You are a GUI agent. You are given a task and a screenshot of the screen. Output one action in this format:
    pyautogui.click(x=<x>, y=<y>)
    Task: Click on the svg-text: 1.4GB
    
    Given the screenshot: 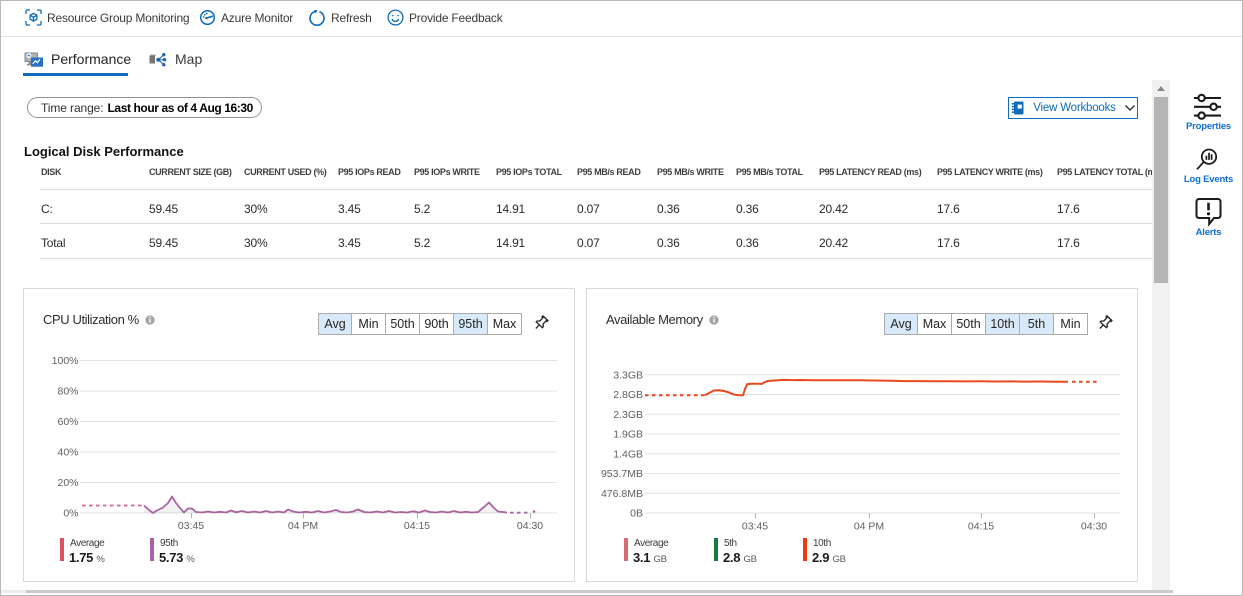 What is the action you would take?
    pyautogui.click(x=628, y=454)
    